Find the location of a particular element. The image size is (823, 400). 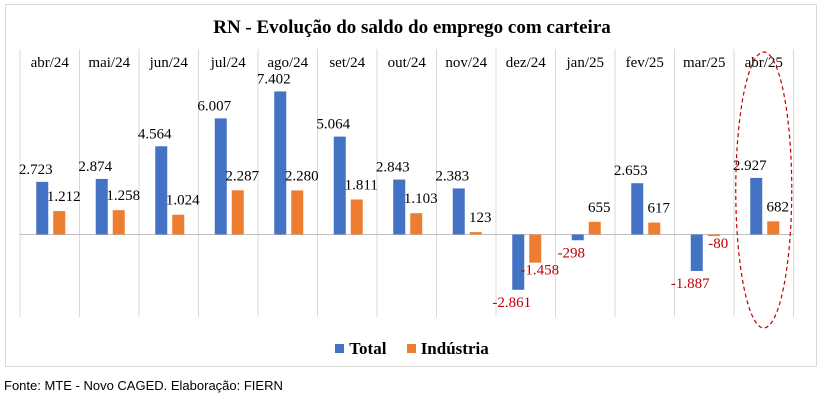

data-label-total: 7.402 is located at coordinates (274, 79).